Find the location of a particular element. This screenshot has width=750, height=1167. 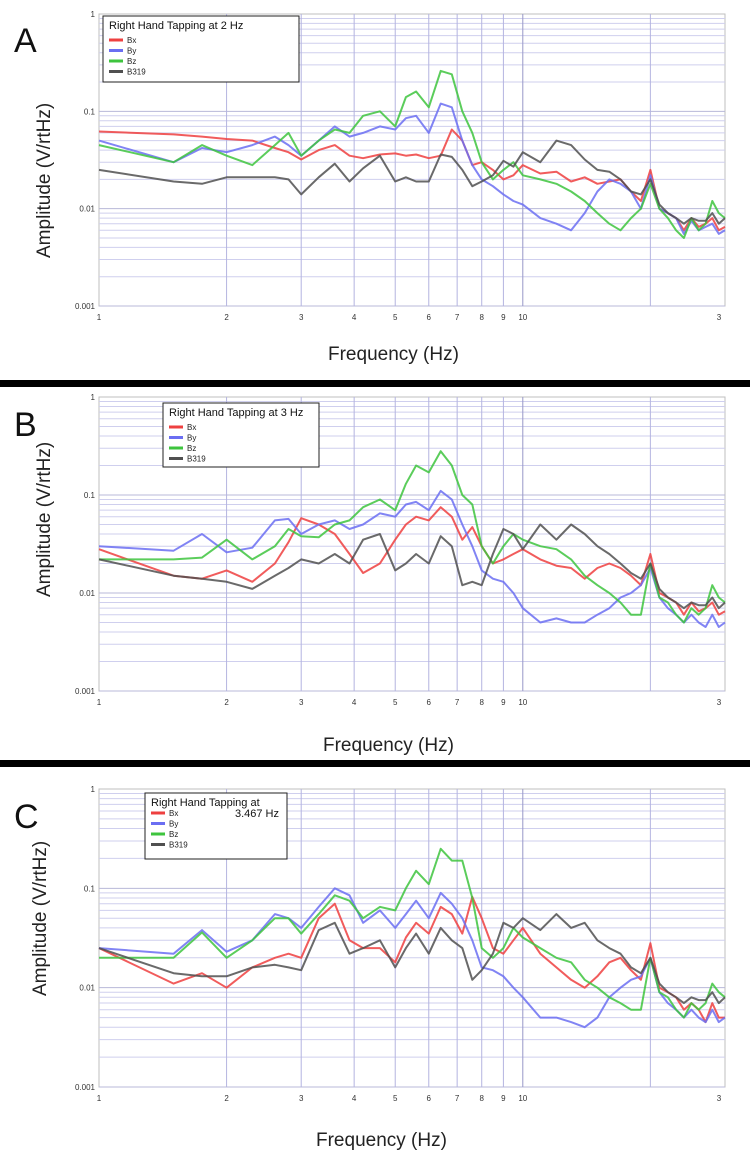

legend-title: Right Hand Tapping at 3 Hz is located at coordinates (236, 413).